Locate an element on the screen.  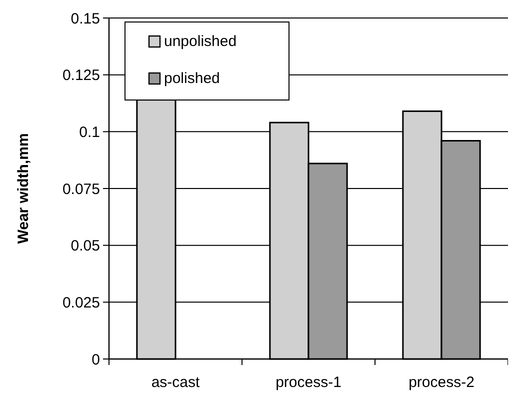
y-tick-label: 0.075 is located at coordinates (81, 189).